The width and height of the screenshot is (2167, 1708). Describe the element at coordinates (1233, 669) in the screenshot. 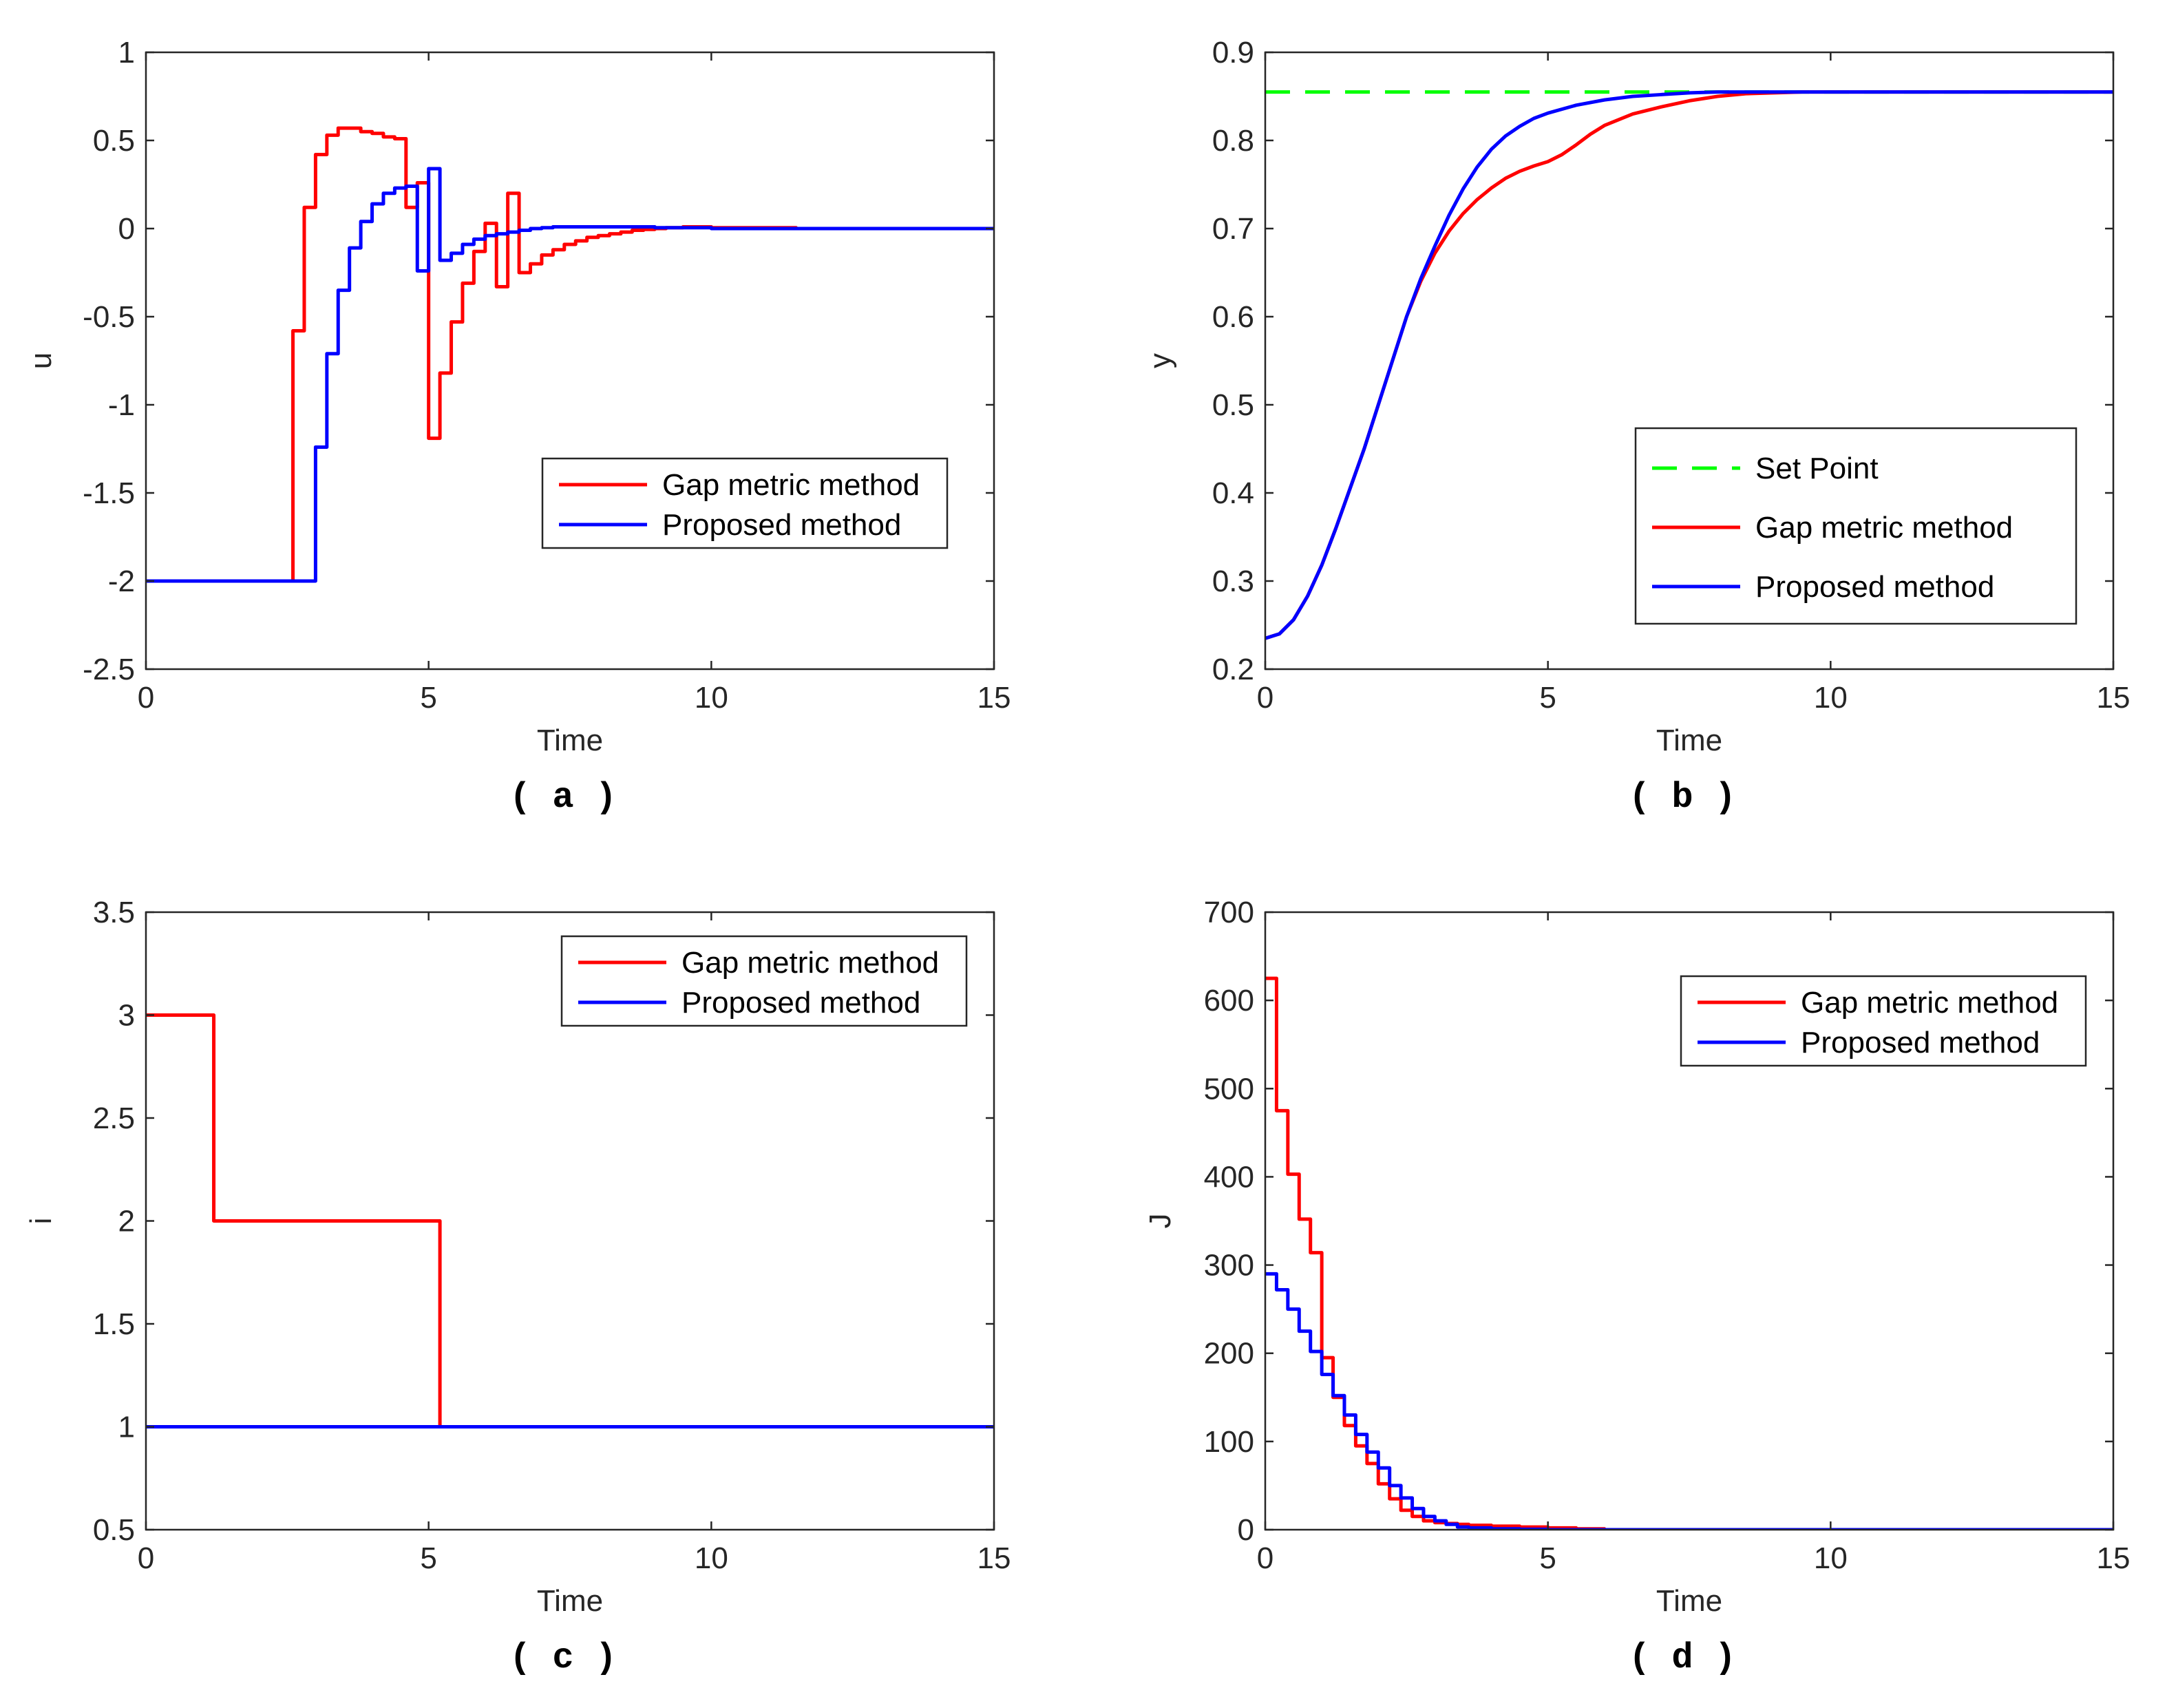

I see `y-tick-label: 0.2` at that location.